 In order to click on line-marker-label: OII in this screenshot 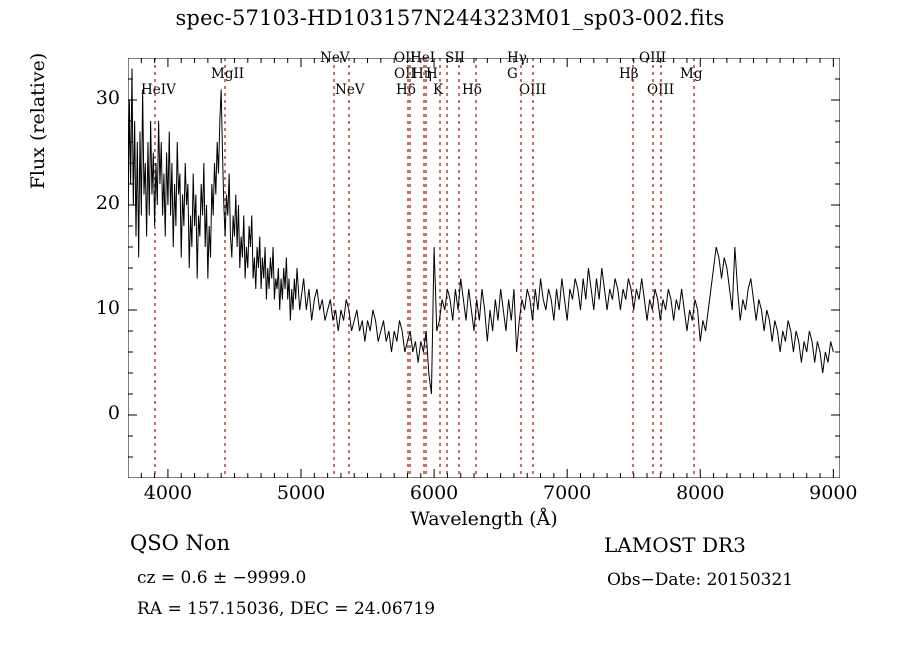, I will do `click(405, 74)`.